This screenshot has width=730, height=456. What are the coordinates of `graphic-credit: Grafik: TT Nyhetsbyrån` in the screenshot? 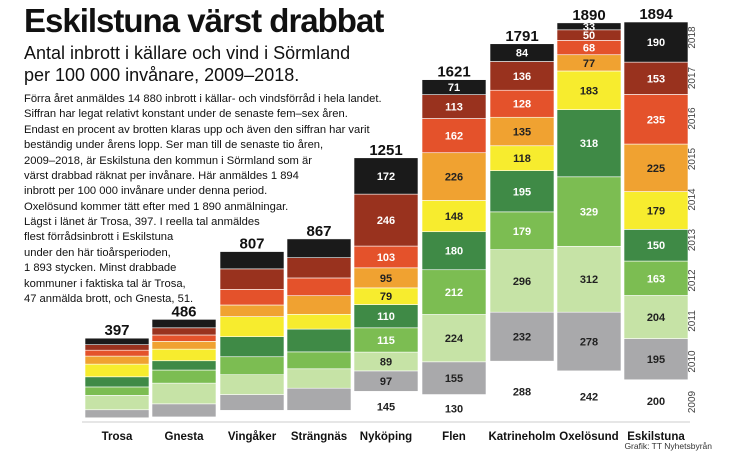 It's located at (668, 446).